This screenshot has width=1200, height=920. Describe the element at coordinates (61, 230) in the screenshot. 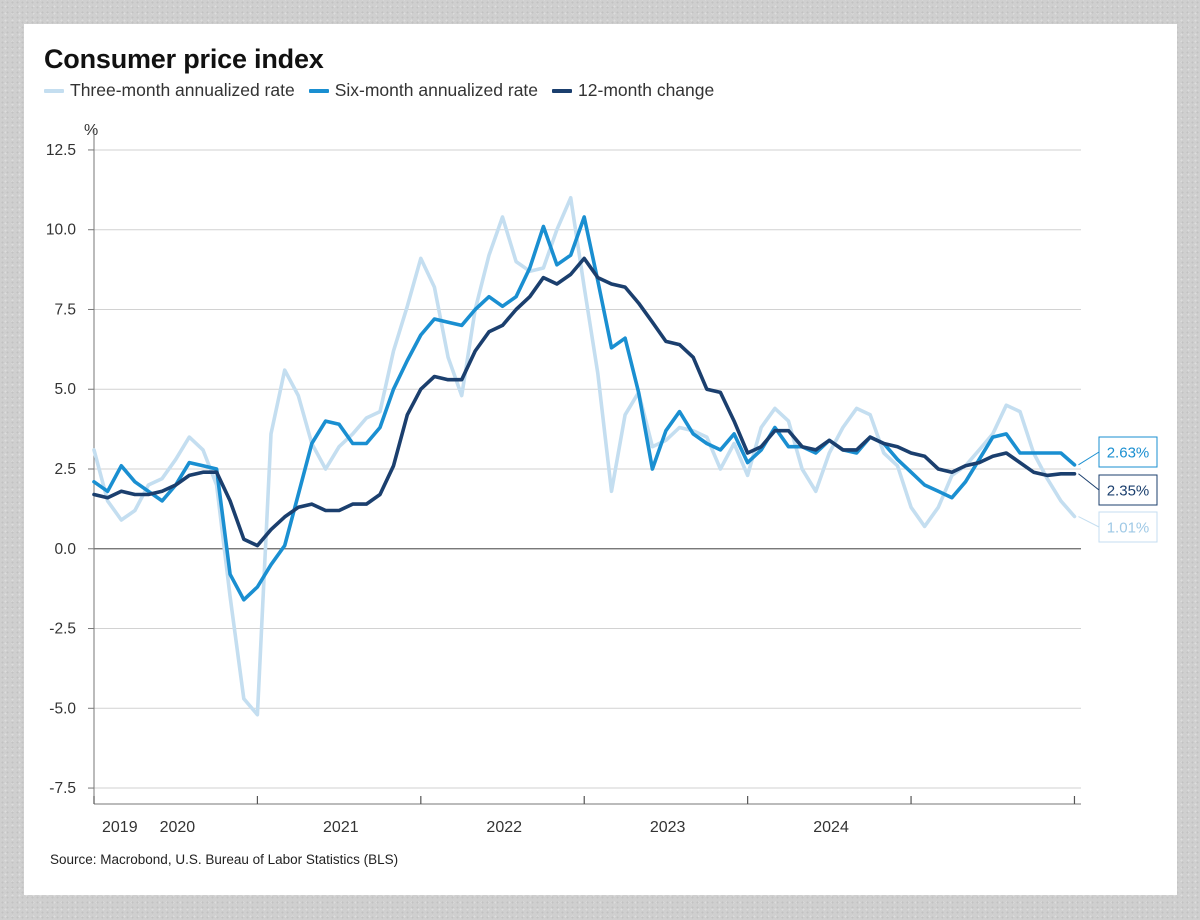

I see `y-tick-label: 10.0` at that location.